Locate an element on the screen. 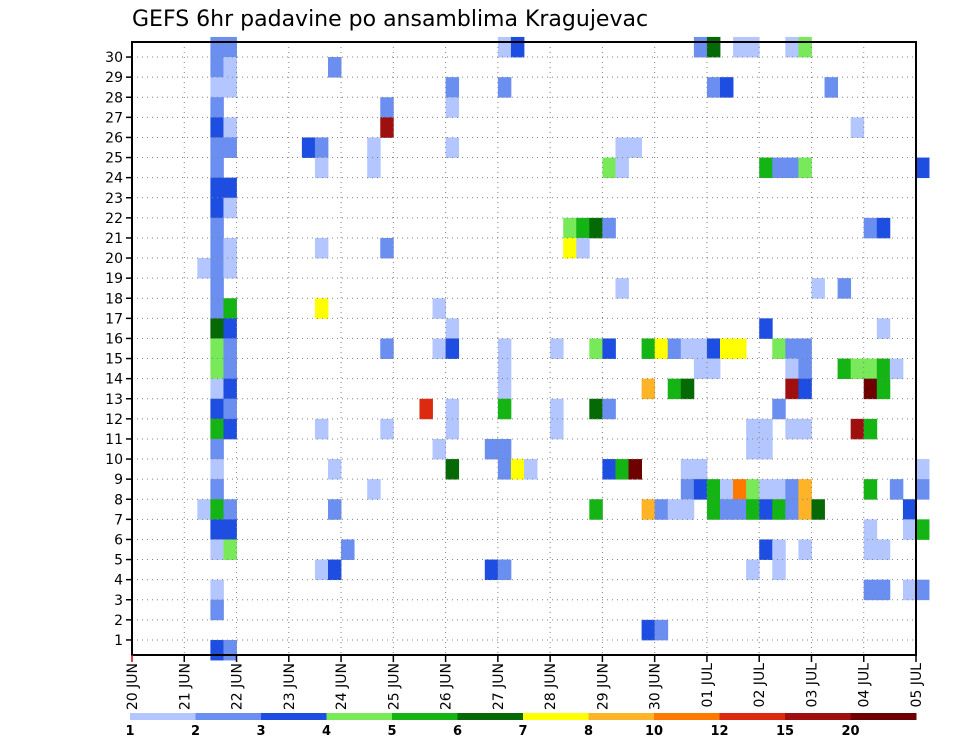 This screenshot has height=742, width=960. colorbar: 1 2 3 4 5 6 7 8 10 12 15 20 is located at coordinates (521, 726).